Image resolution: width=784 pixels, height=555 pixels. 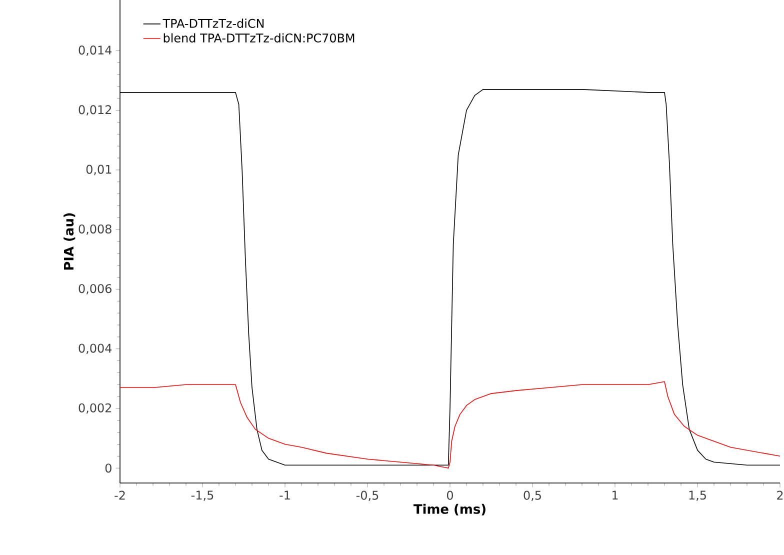 I want to click on y-tick-label: 0,008, so click(x=95, y=229).